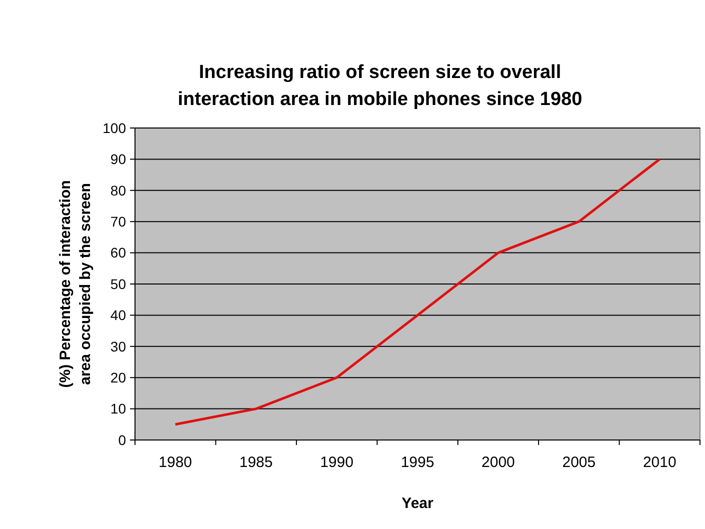 Image resolution: width=705 pixels, height=529 pixels. I want to click on x-tick-label: 1990, so click(337, 462).